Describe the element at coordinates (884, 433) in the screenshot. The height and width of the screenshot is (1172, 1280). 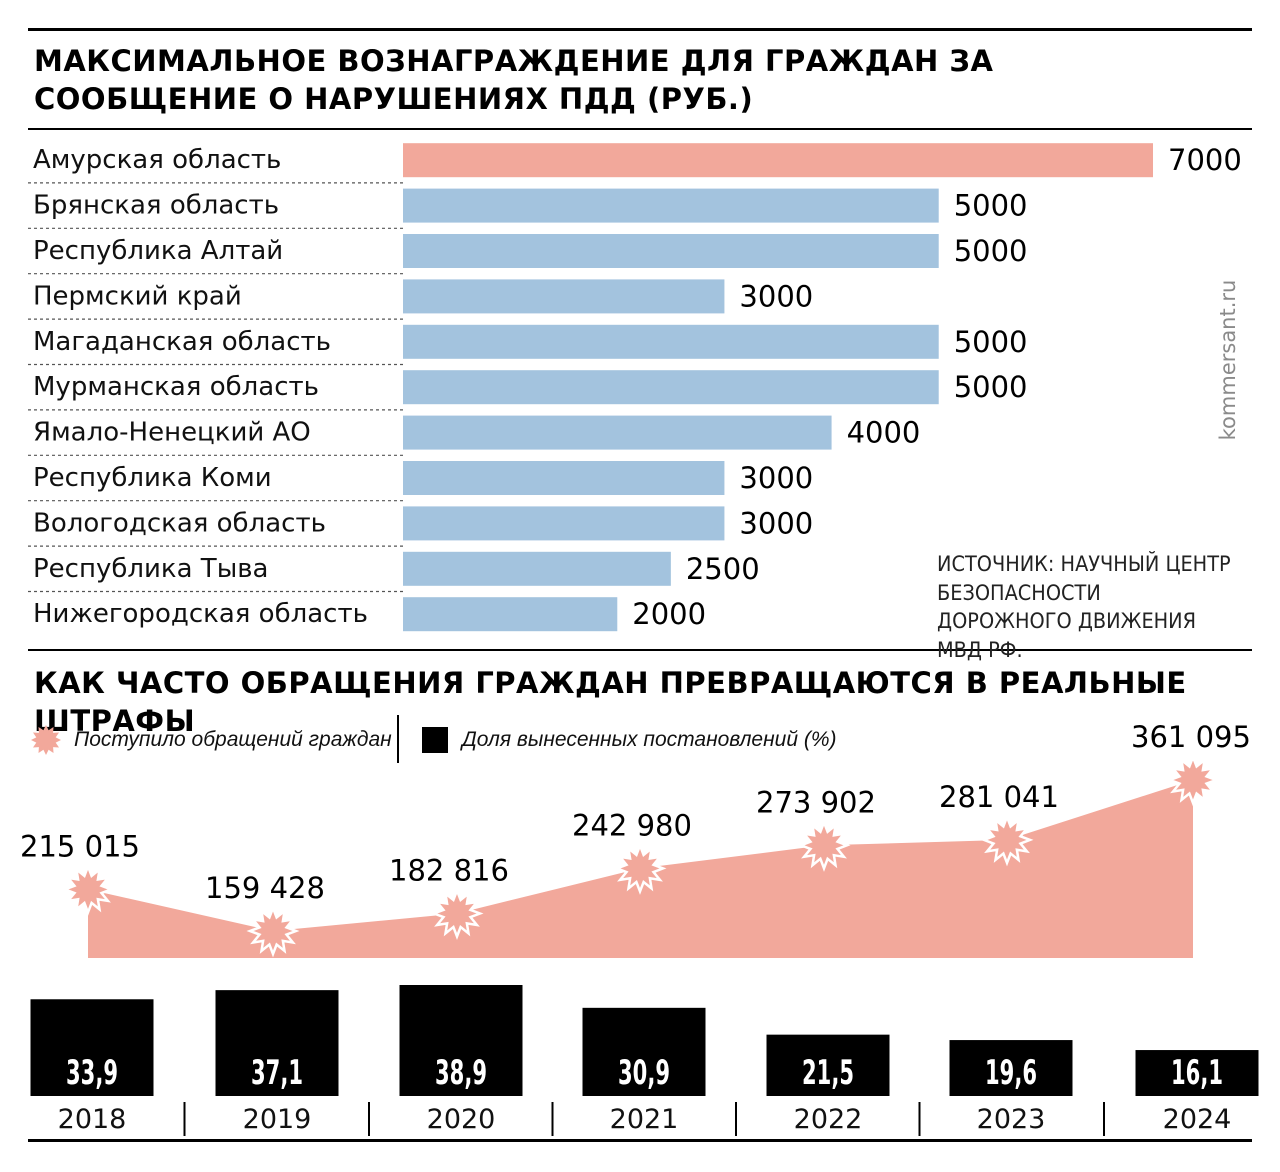
I see `value-label: 4000` at that location.